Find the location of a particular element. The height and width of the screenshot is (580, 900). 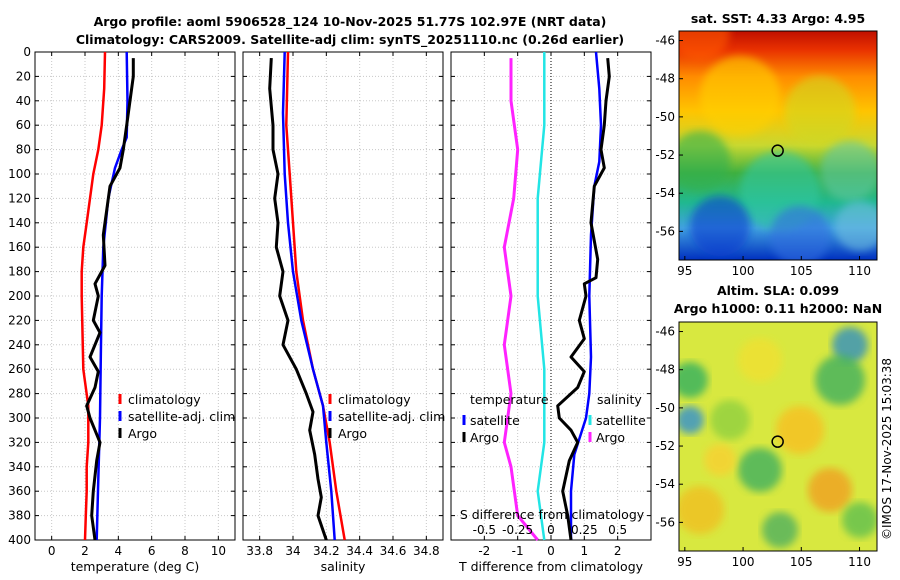

series-temperature is located at coordinates (107, 296).